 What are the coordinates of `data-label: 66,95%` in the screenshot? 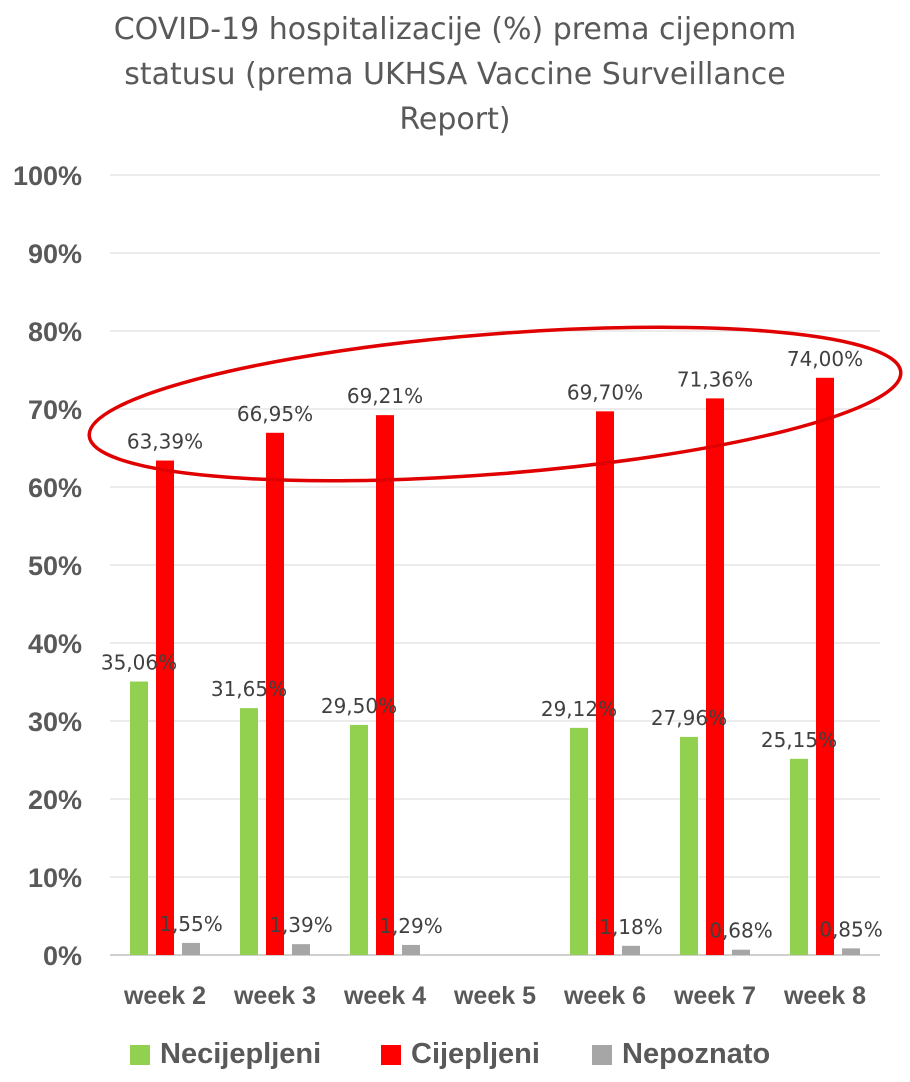 It's located at (275, 414).